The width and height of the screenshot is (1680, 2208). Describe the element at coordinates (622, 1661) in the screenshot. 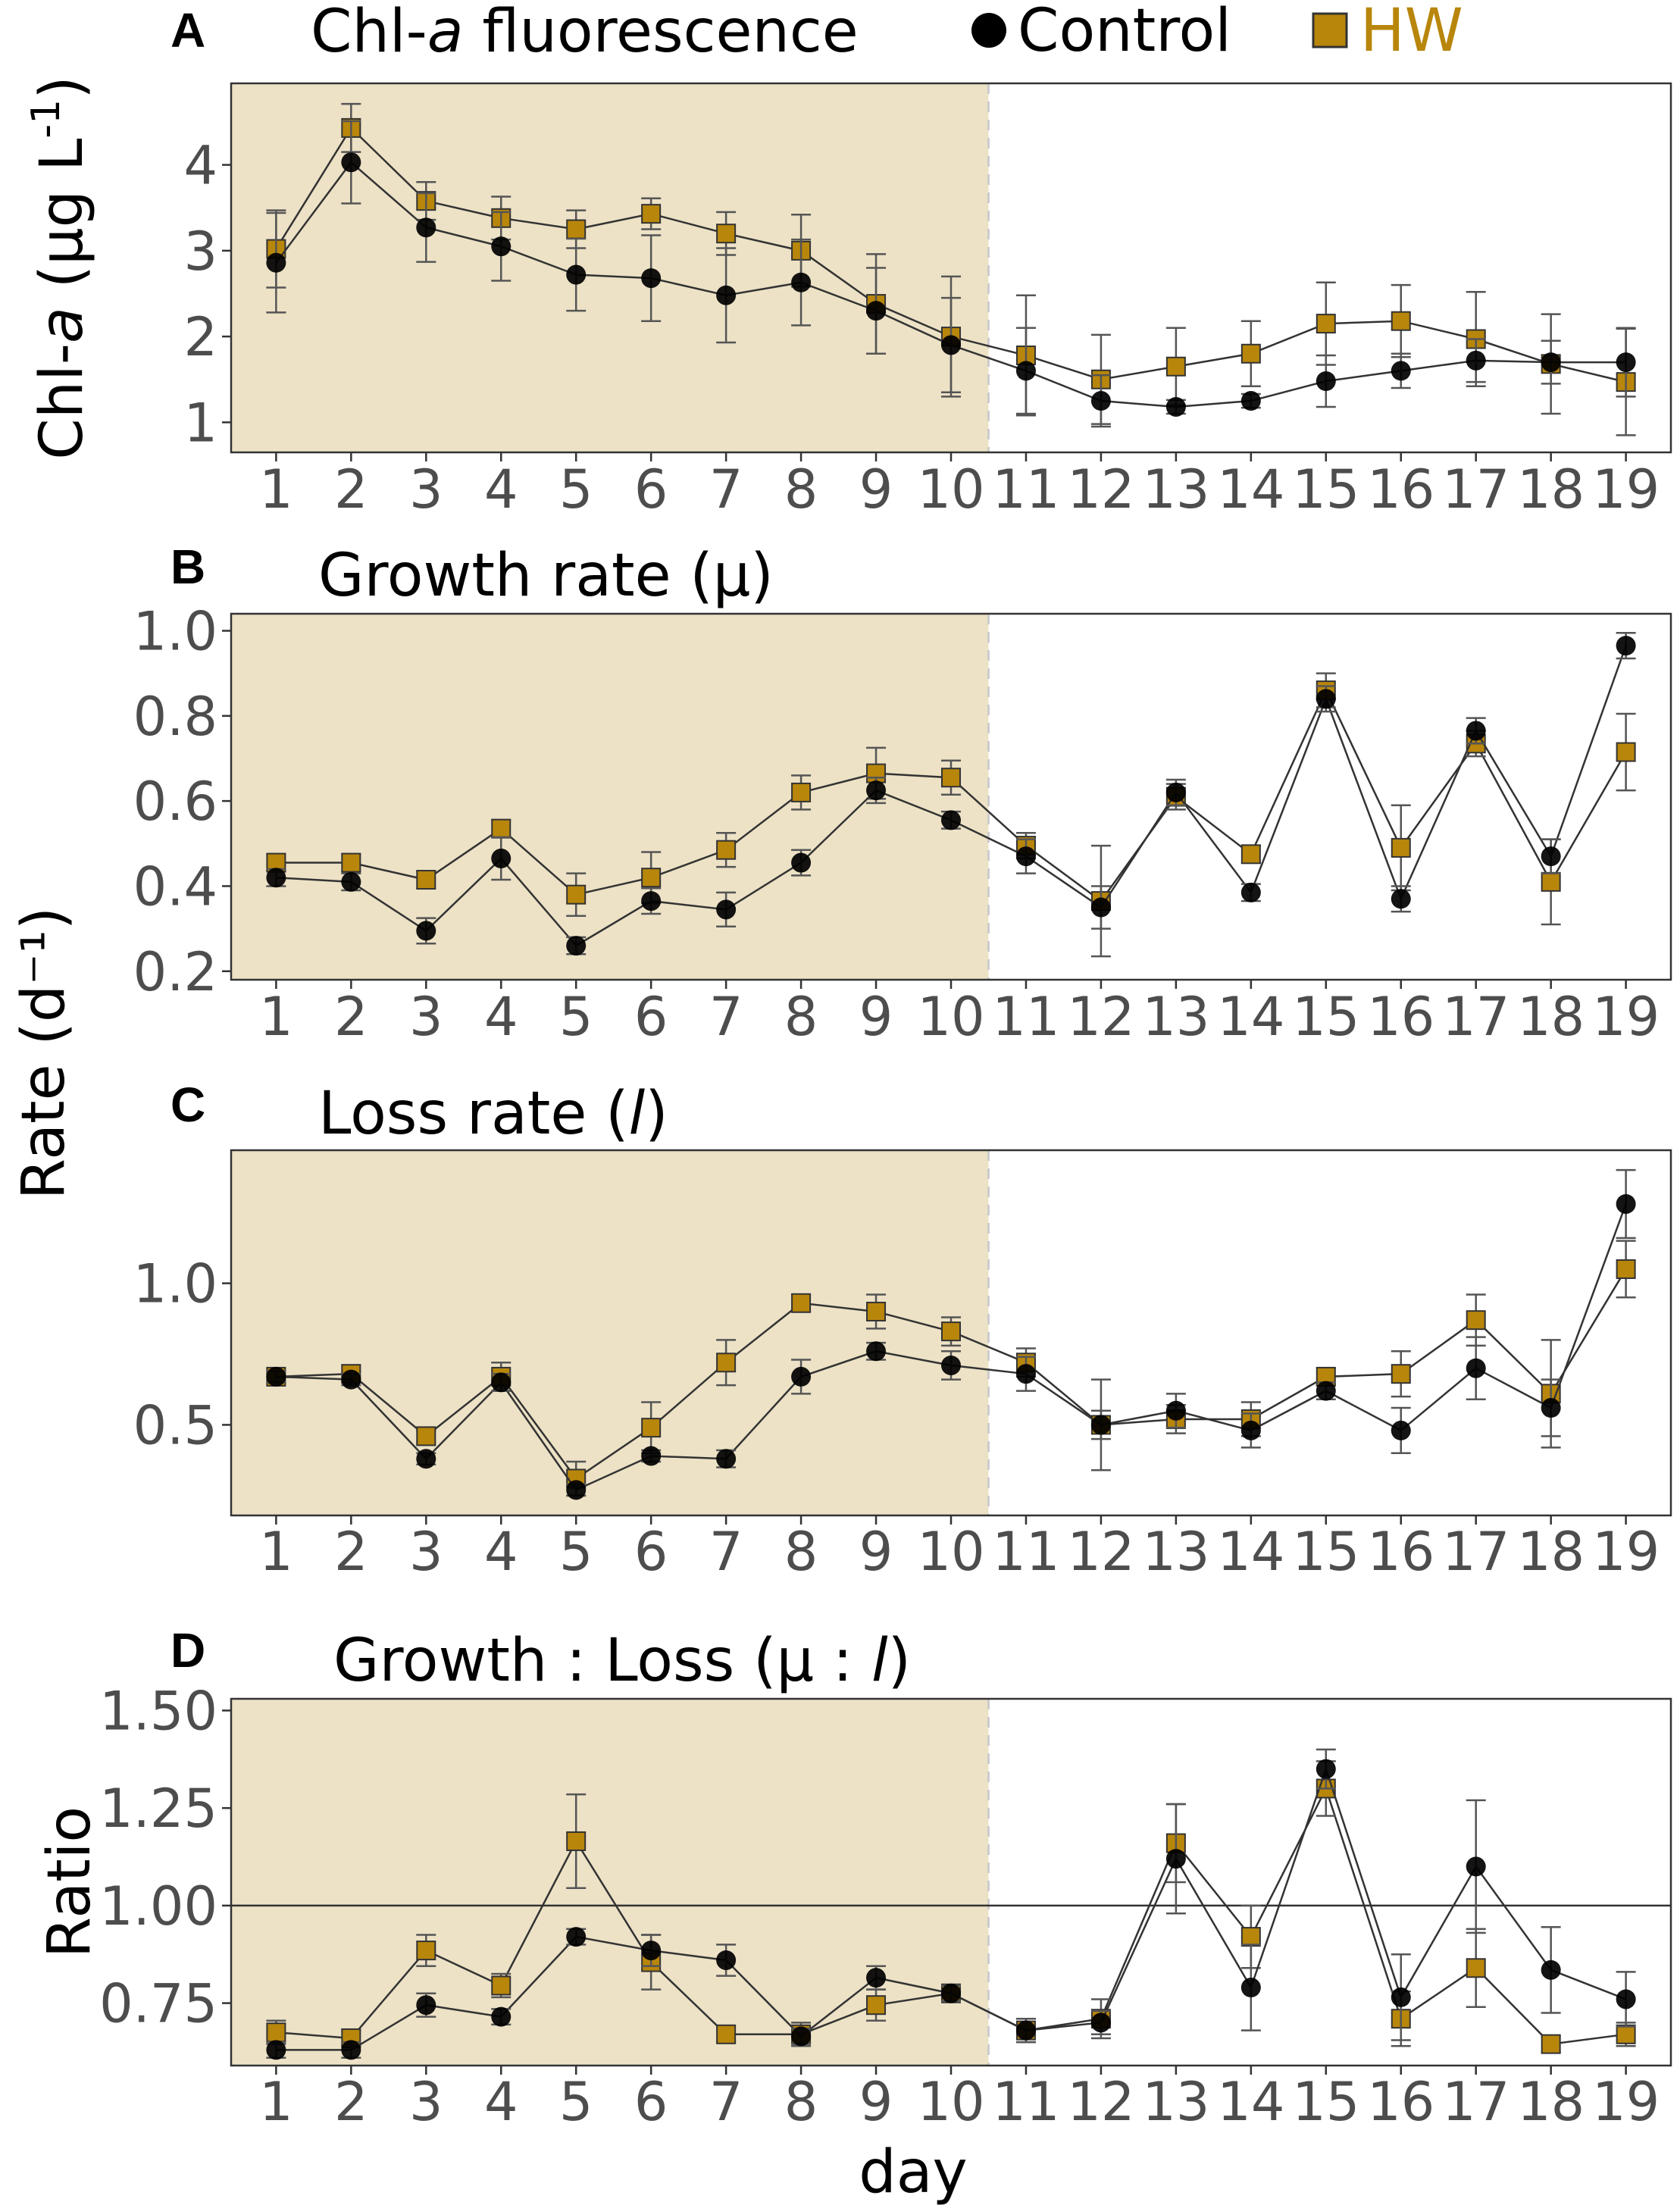

I see `panel-title: Growth : Loss (µ : l)` at that location.